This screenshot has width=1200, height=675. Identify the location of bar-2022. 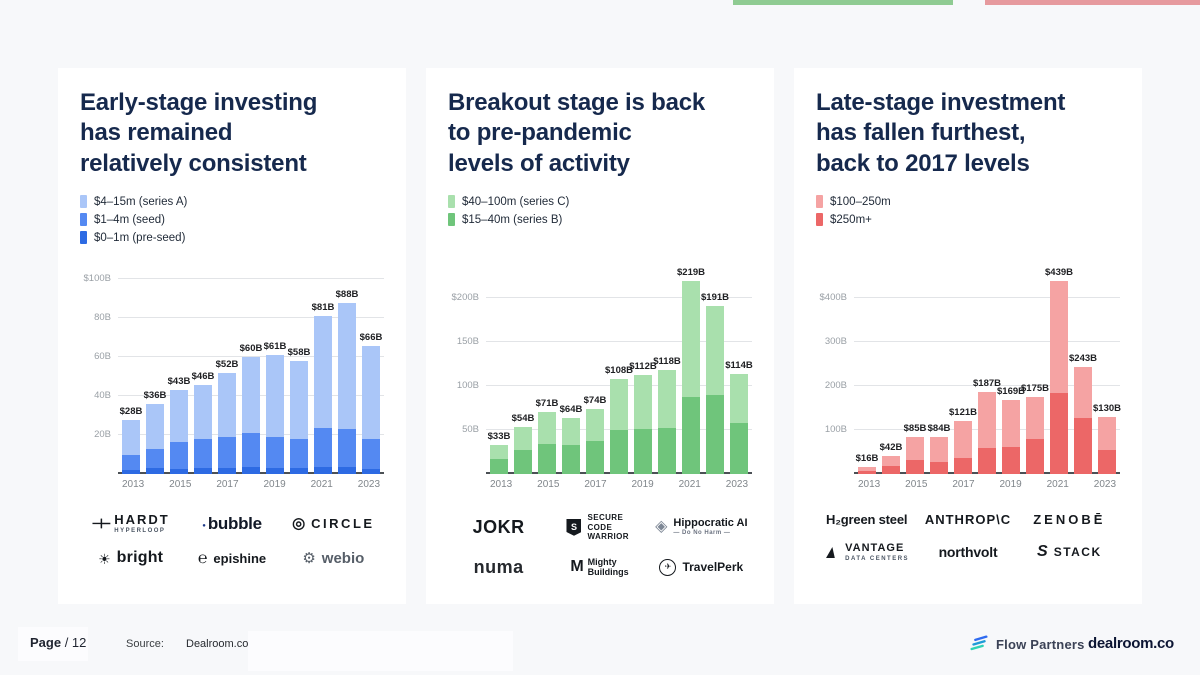
(1083, 421).